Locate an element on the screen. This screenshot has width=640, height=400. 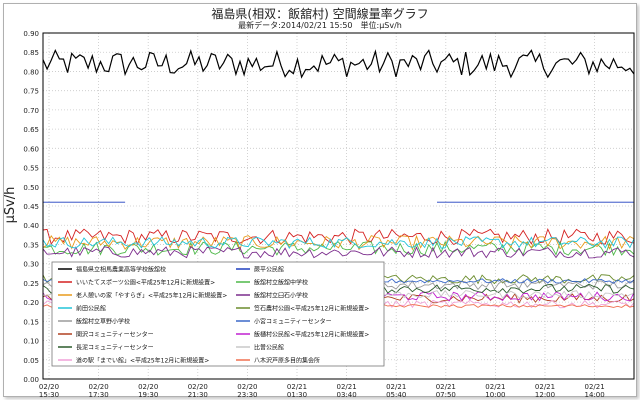
x-tick-time: 23:30 is located at coordinates (247, 395).